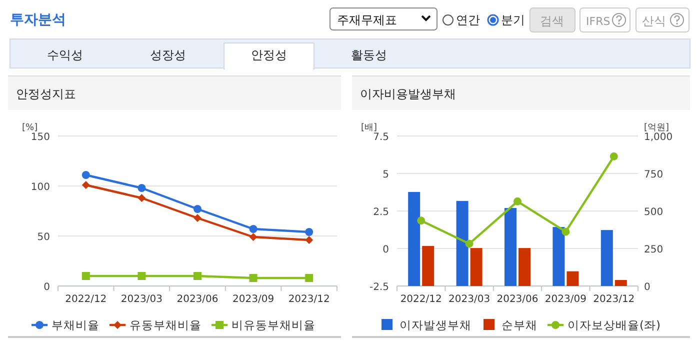 The image size is (697, 342). What do you see at coordinates (274, 325) in the screenshot?
I see `legend-label: 비유동부채비율` at bounding box center [274, 325].